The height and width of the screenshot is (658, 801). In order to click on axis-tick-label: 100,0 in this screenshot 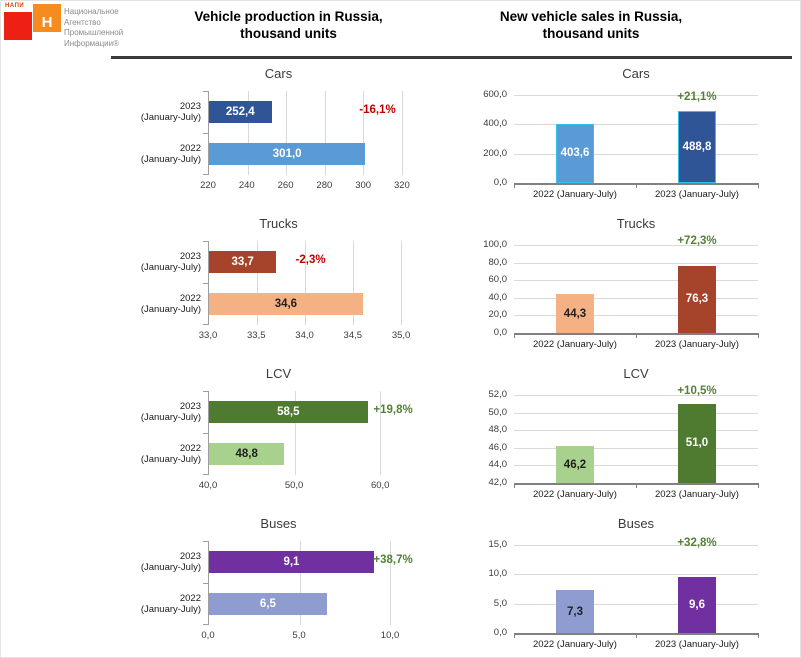, I will do `click(495, 244)`.